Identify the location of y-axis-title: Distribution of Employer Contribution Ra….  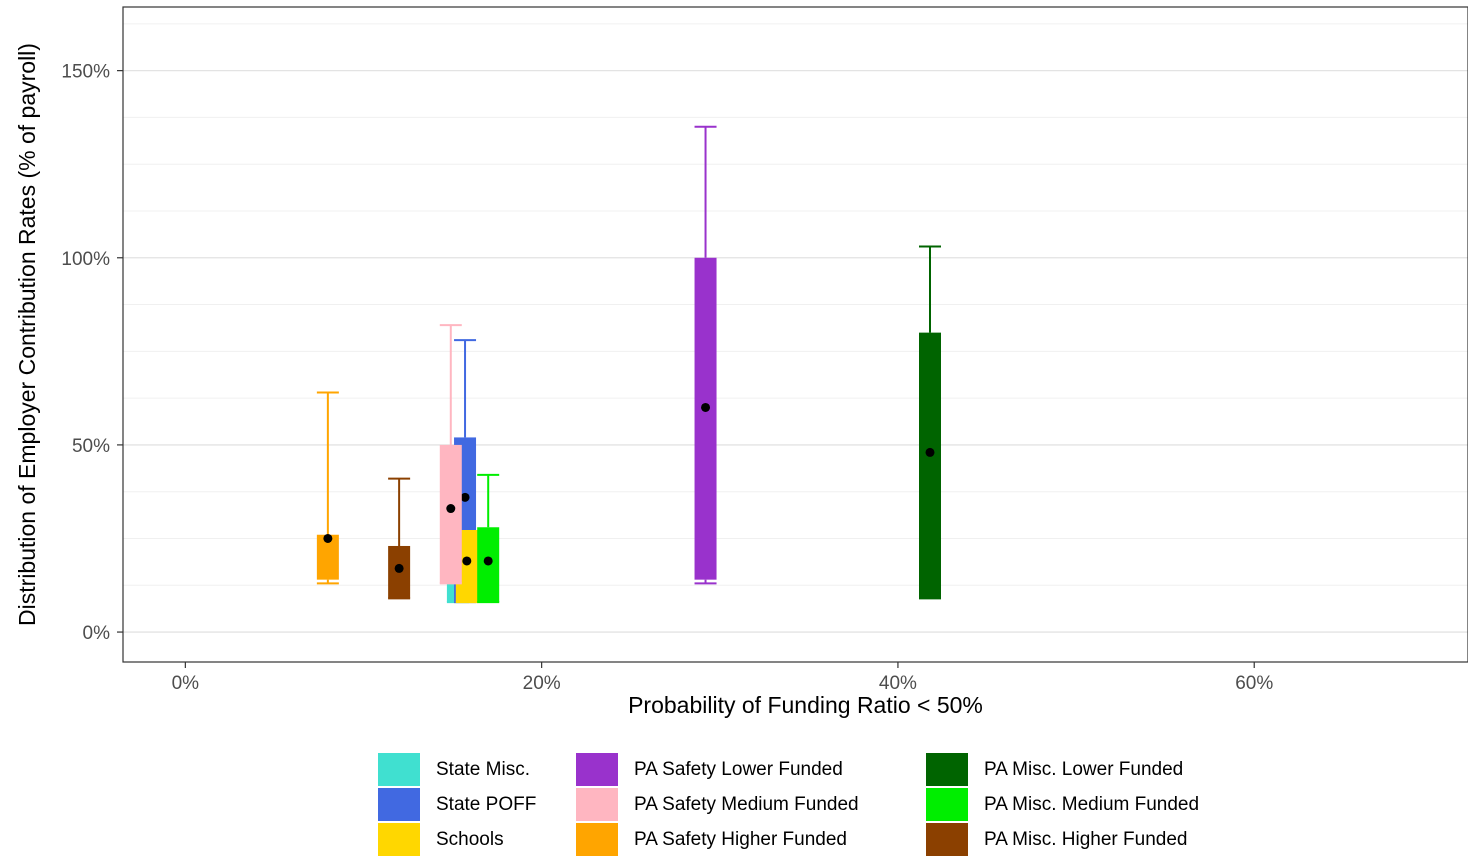
(27, 334).